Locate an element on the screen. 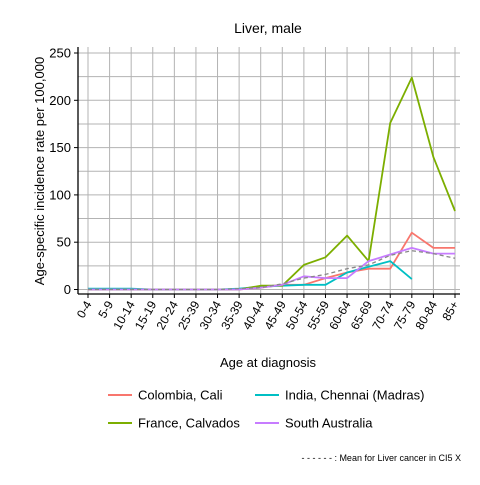 The height and width of the screenshot is (485, 480). legend-item: Colombia, Cali is located at coordinates (165, 395).